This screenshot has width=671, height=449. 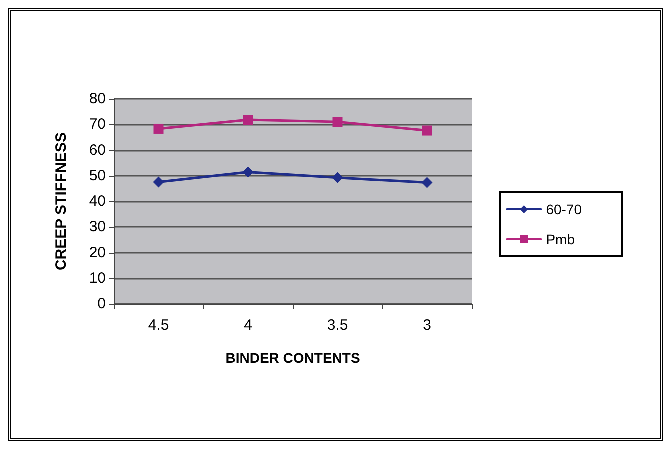 I want to click on x-tick-label: 4.5, so click(x=159, y=325).